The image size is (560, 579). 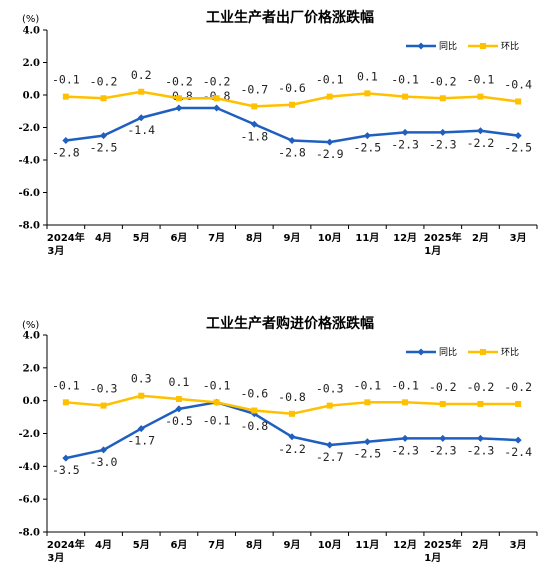 I want to click on chart2-series-mom-data-label: -0.1, so click(x=66, y=385).